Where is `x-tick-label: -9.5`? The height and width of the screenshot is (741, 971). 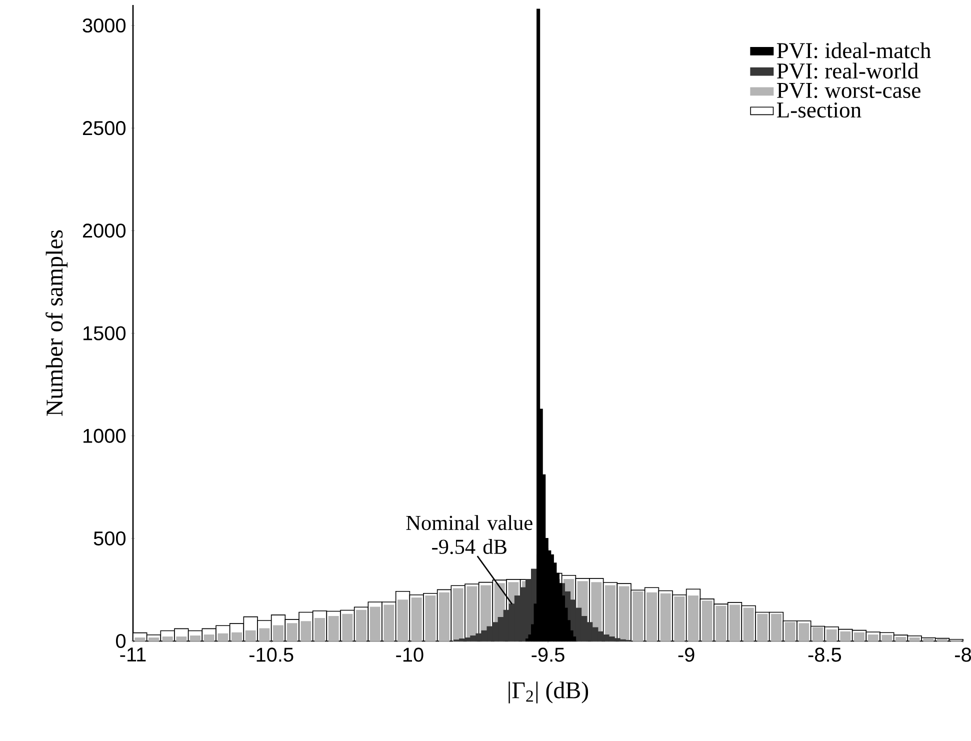 x-tick-label: -9.5 is located at coordinates (548, 655).